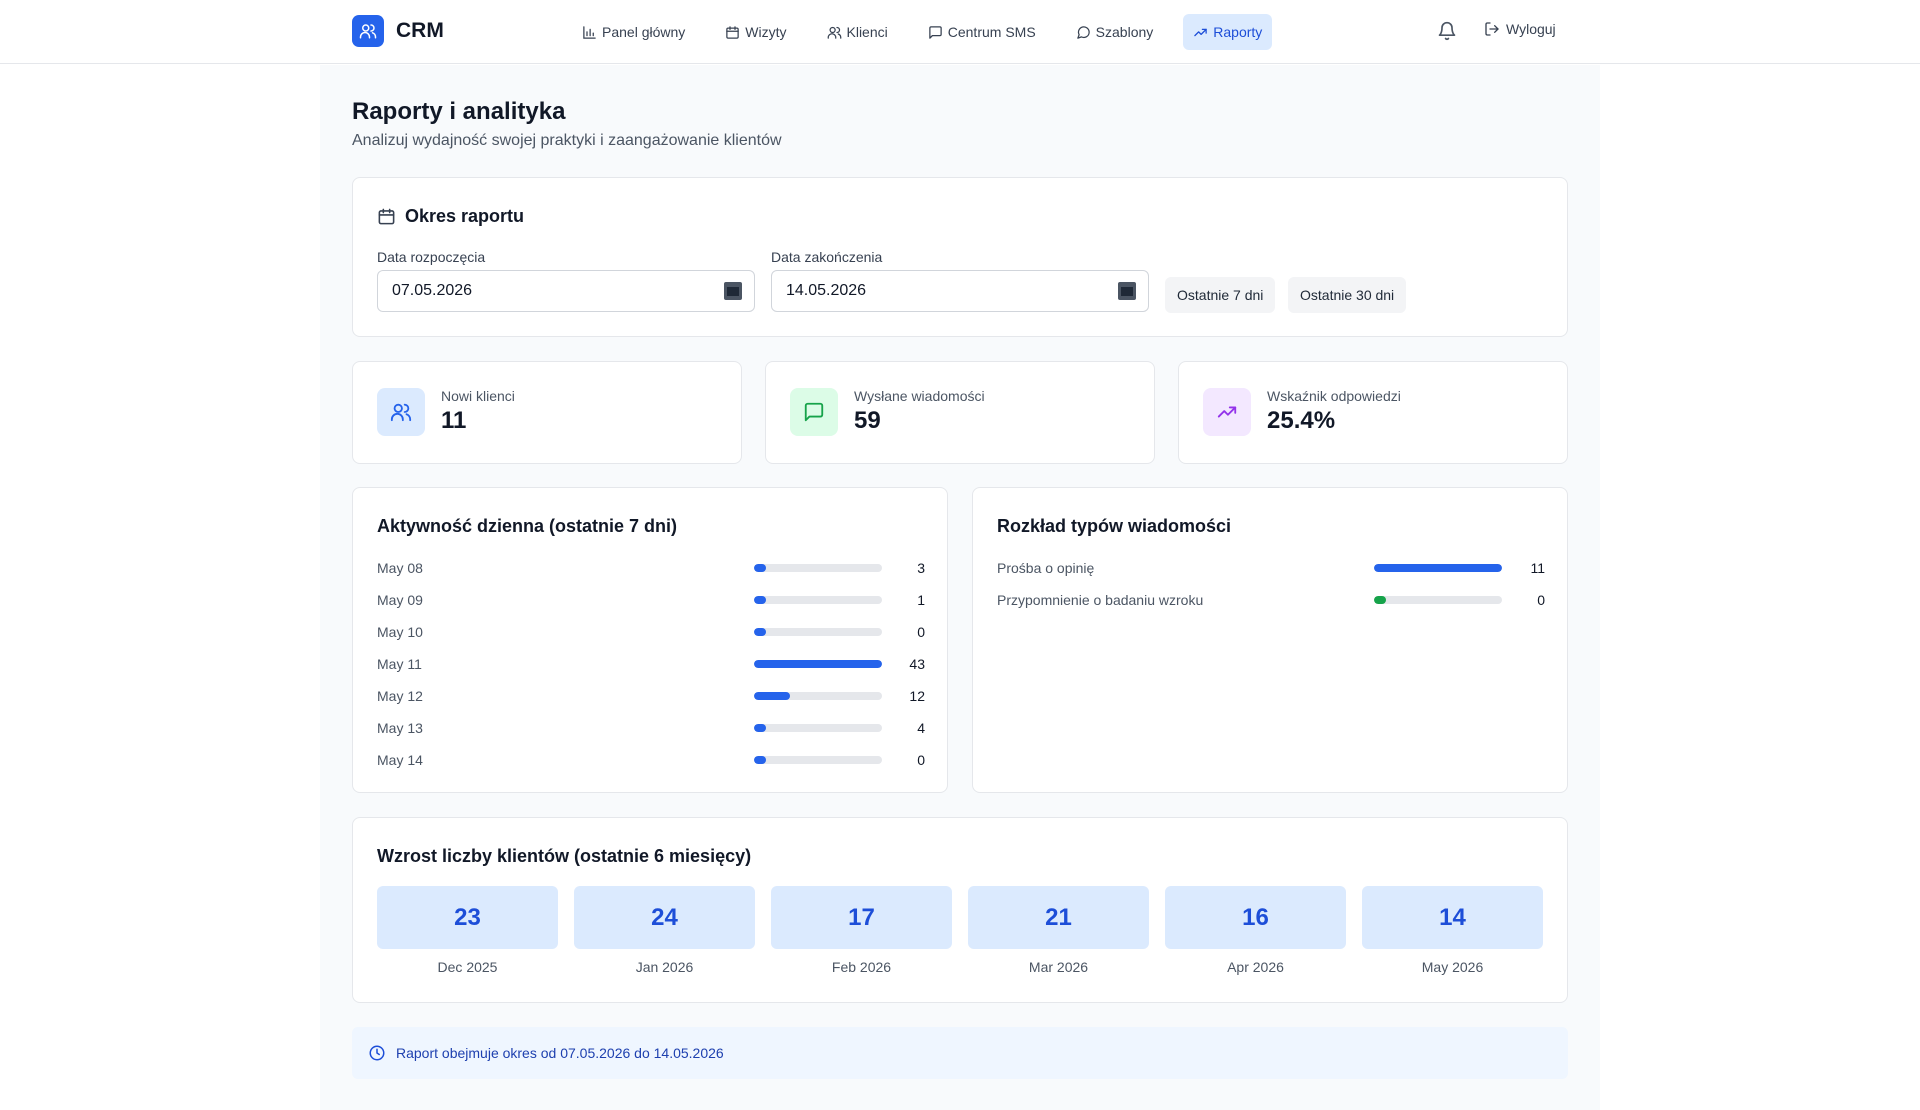 The width and height of the screenshot is (1920, 1110). What do you see at coordinates (861, 917) in the screenshot?
I see `month-count-tile: 17` at bounding box center [861, 917].